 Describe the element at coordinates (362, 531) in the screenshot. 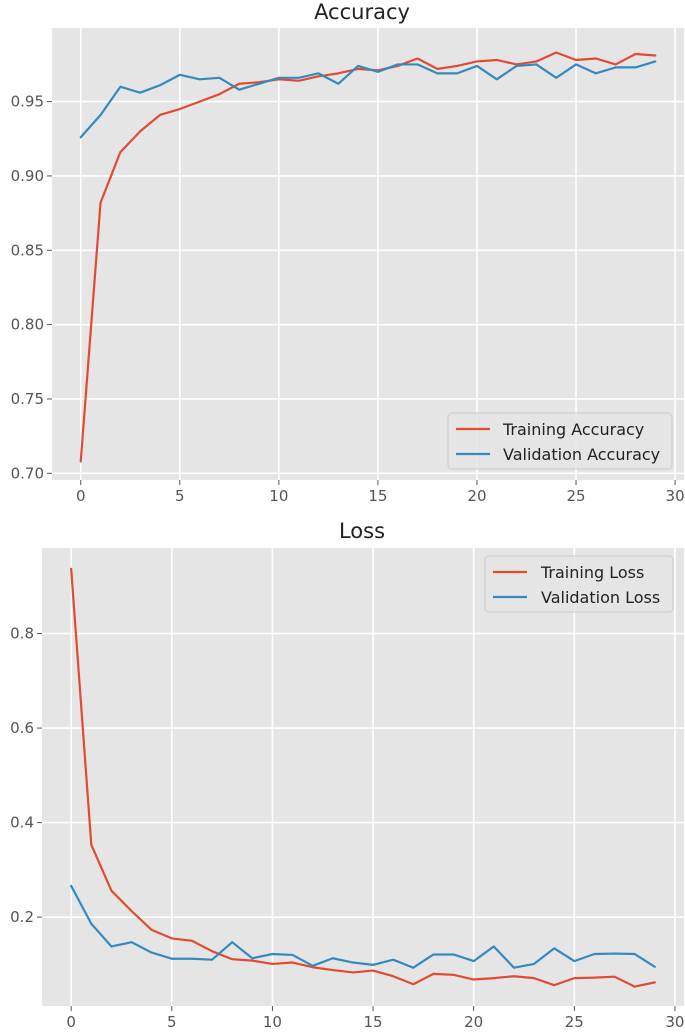

I see `loss-title: Loss` at that location.